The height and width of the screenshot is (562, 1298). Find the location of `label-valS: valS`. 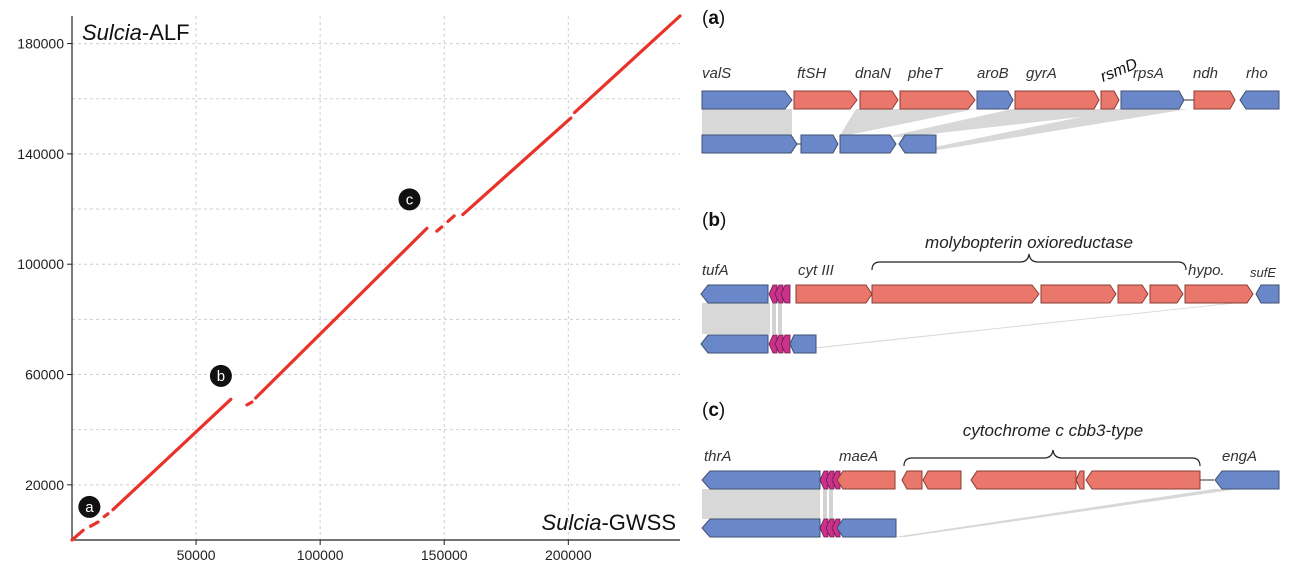

label-valS: valS is located at coordinates (716, 73).